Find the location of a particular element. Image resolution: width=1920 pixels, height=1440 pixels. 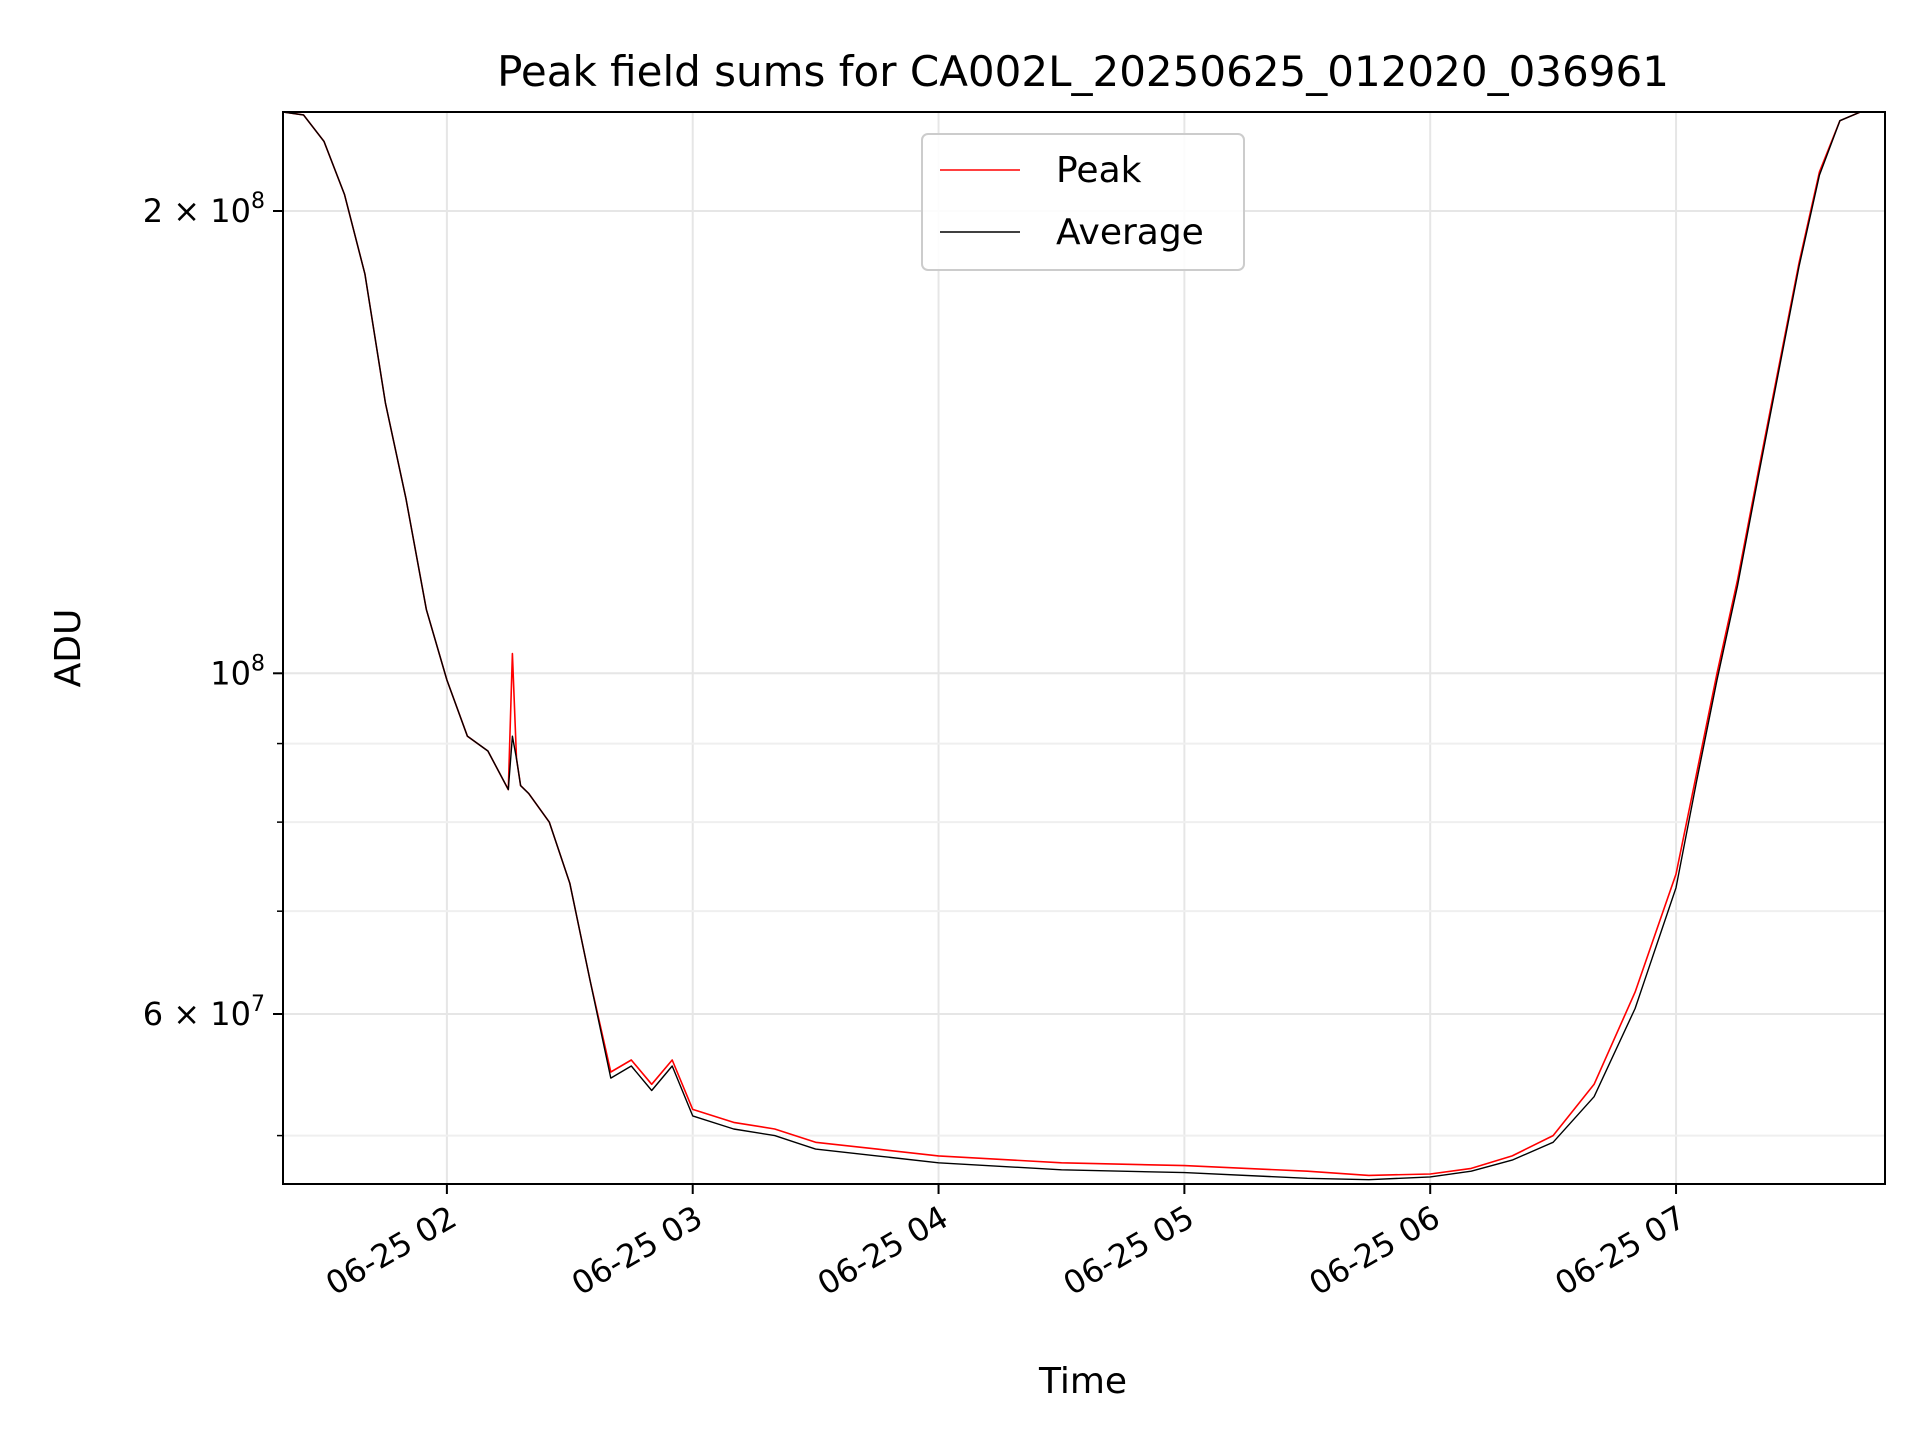

legend-label-peak: Peak is located at coordinates (1099, 170).